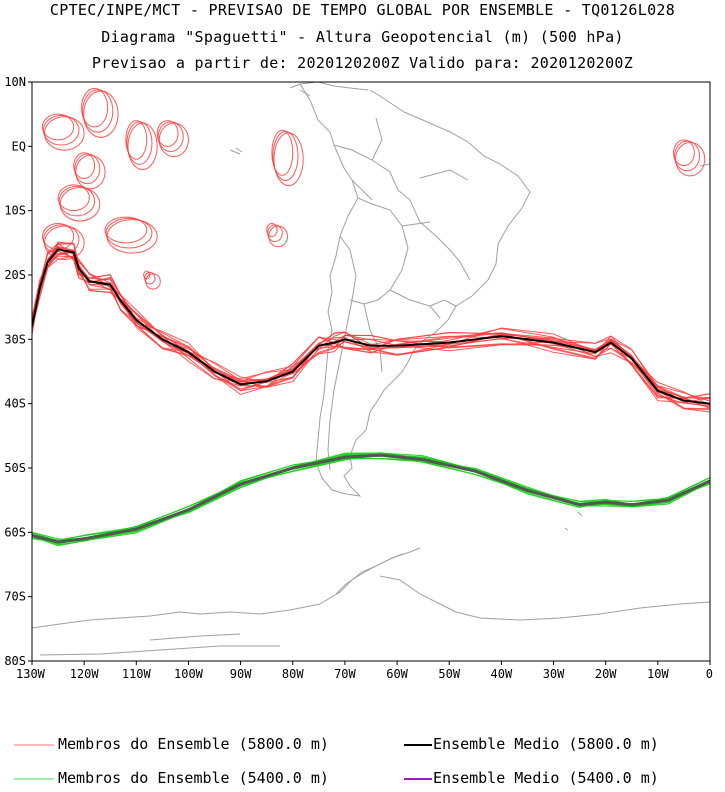  I want to click on country-borders, so click(399, 294).